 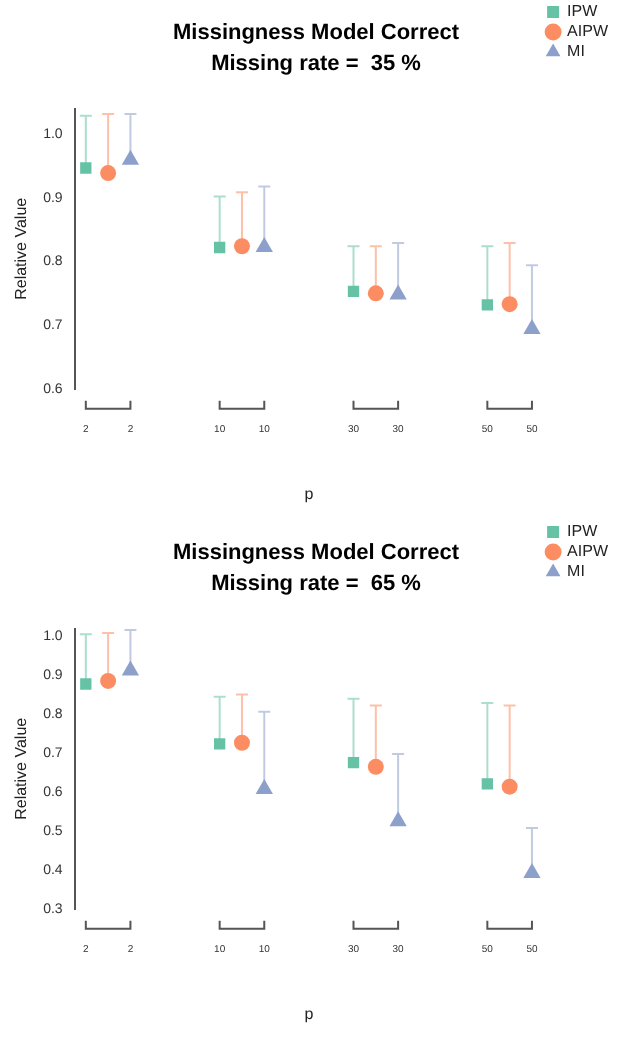 What do you see at coordinates (316, 583) in the screenshot?
I see `chart-subtitle: Missing rate = 65 %` at bounding box center [316, 583].